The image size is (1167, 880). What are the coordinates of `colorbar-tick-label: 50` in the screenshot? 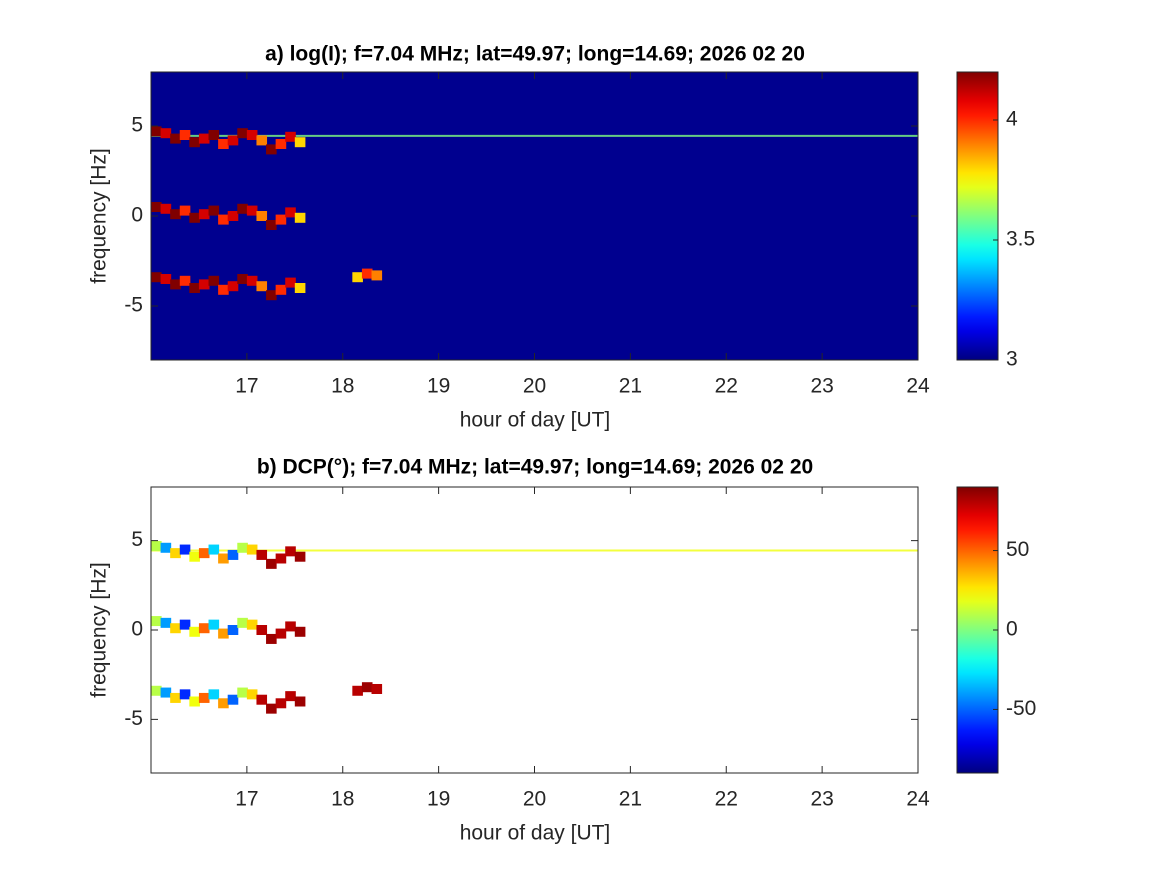 It's located at (1017, 549).